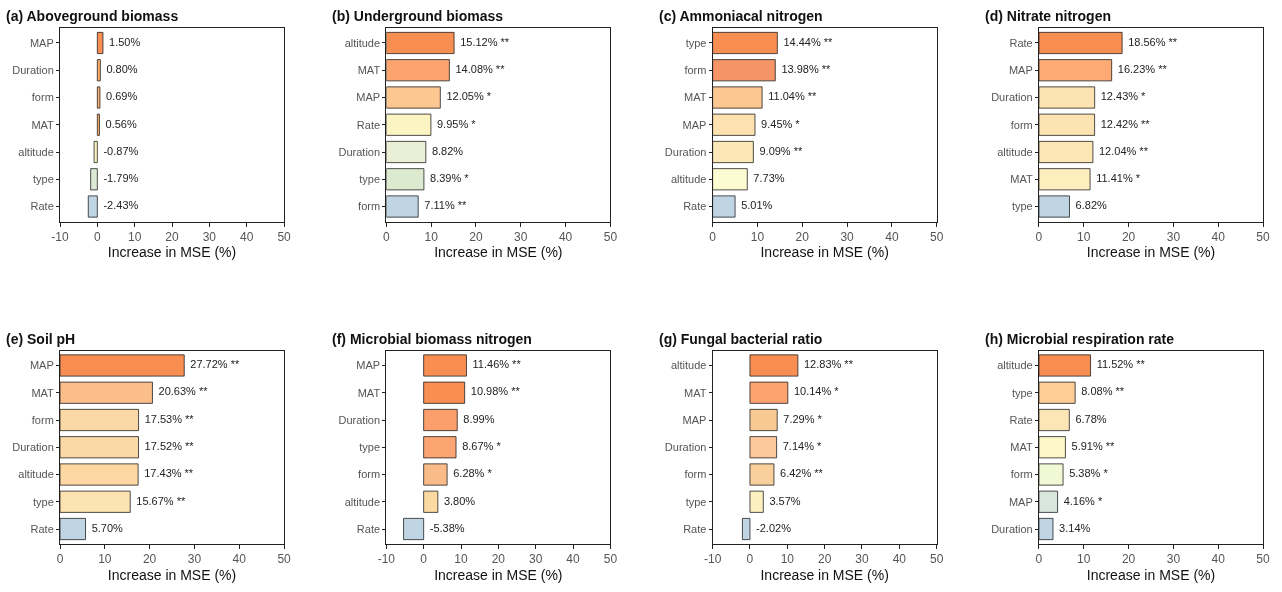  I want to click on chart-title: (g) Fungal bacterial ratio, so click(741, 339).